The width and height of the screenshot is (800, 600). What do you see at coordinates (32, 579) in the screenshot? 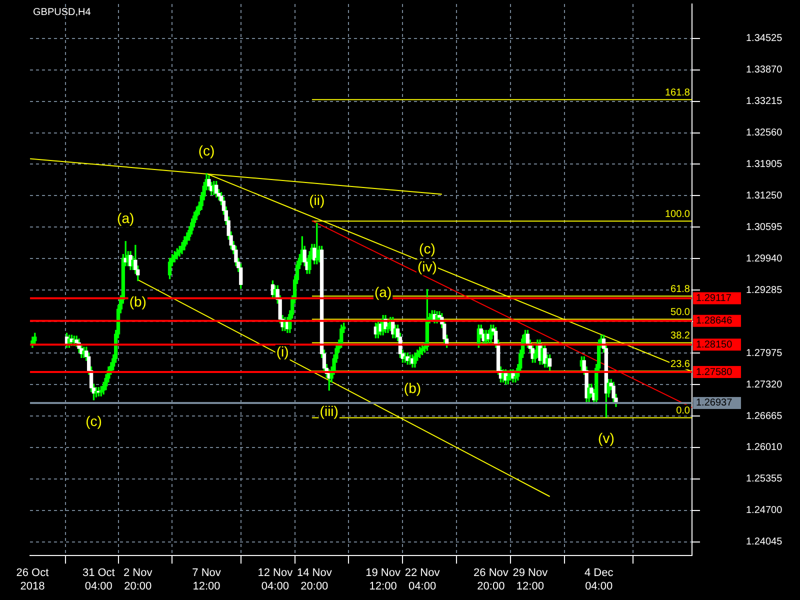
I see `x-tick-label: 26 Oct 2018` at bounding box center [32, 579].